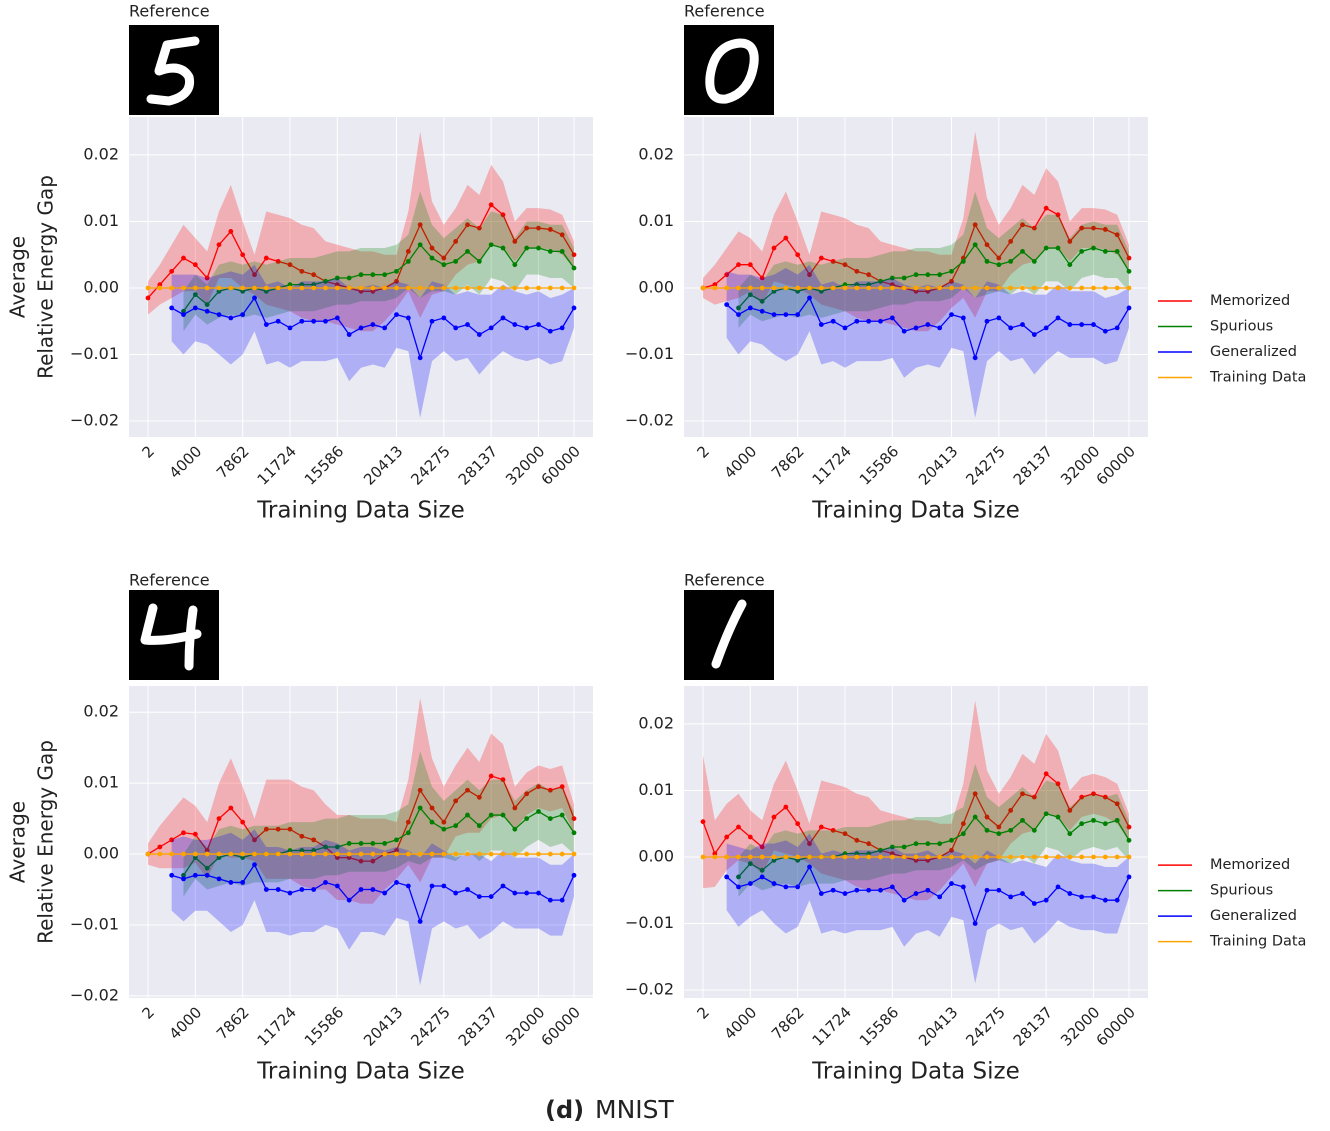  Describe the element at coordinates (383, 1026) in the screenshot. I see `x-tick-label: 20413` at that location.